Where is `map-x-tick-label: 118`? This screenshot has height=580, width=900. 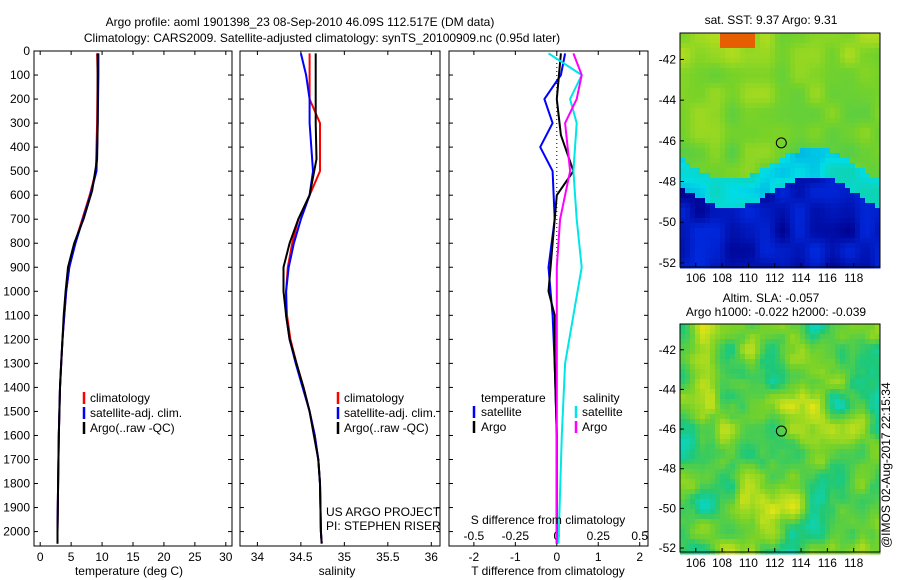
map-x-tick-label: 118 is located at coordinates (853, 563).